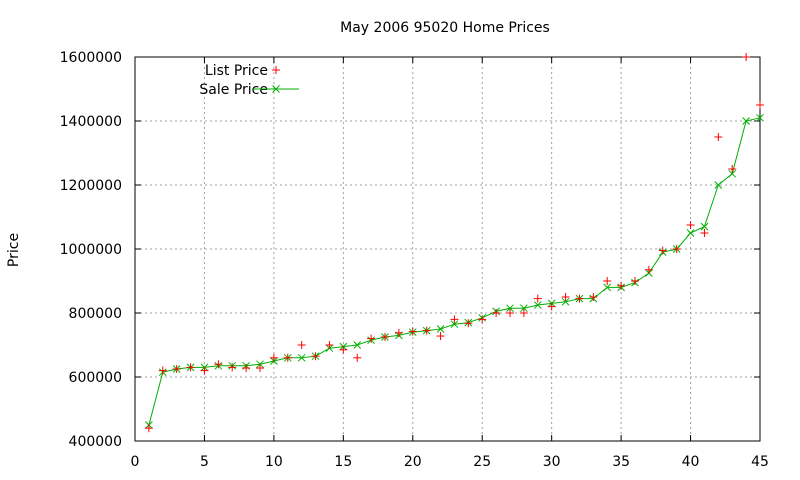 Image resolution: width=800 pixels, height=480 pixels. I want to click on x-tick-label: 45, so click(760, 462).